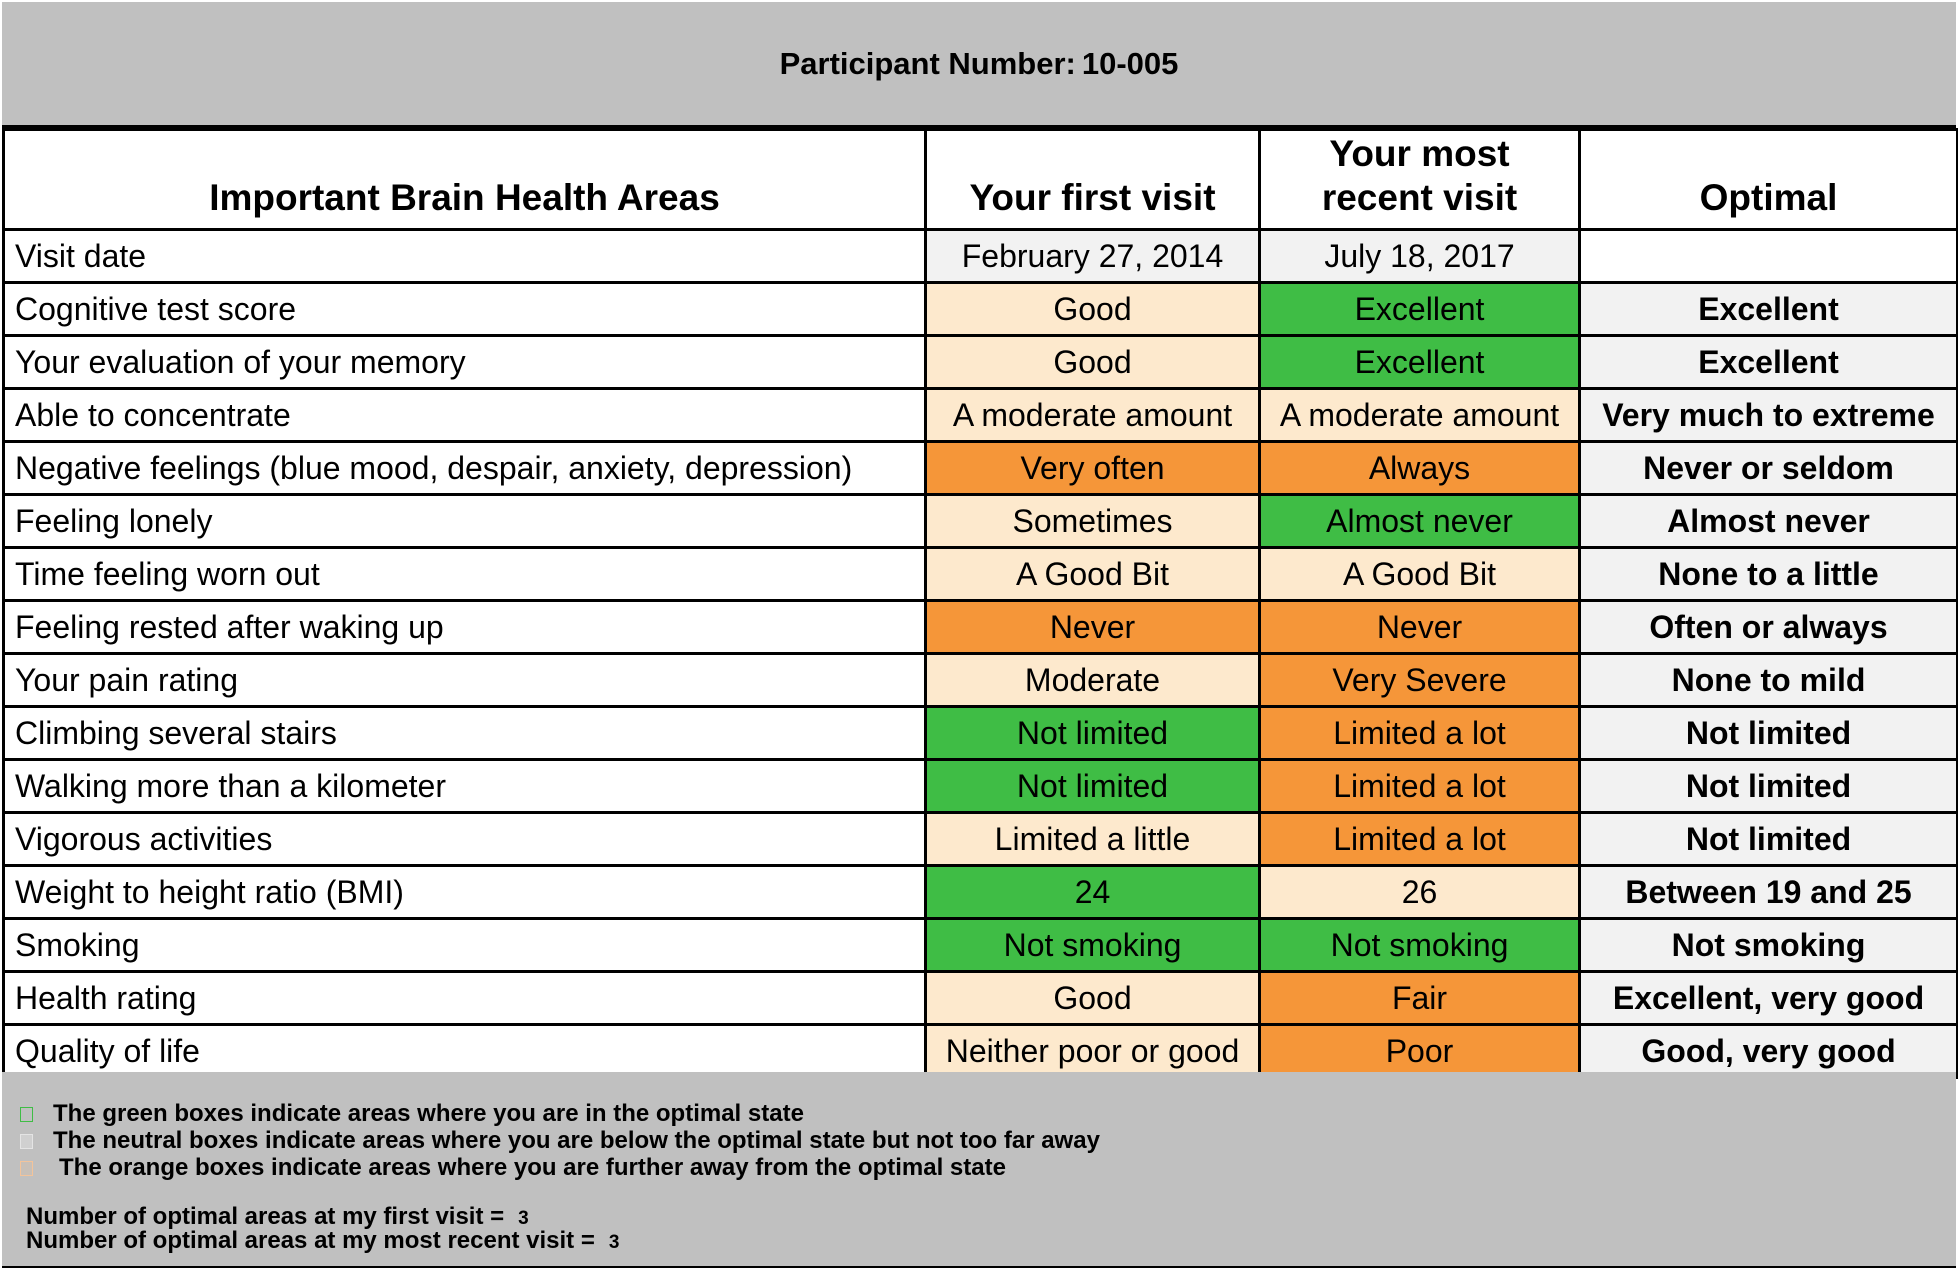 The image size is (1958, 1278). Describe the element at coordinates (464, 256) in the screenshot. I see `area-cell: Visit date` at that location.